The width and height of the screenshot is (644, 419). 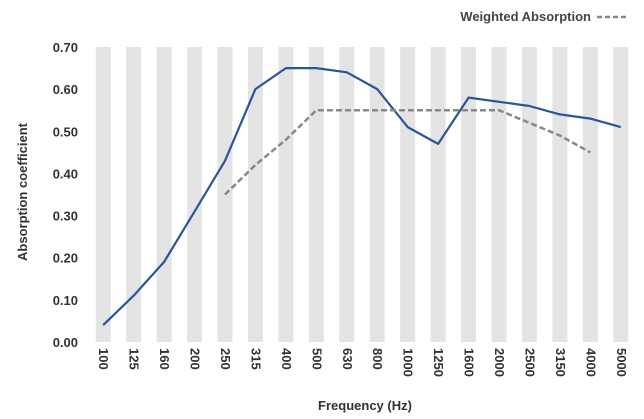 What do you see at coordinates (316, 359) in the screenshot?
I see `x-tick-label: 500` at bounding box center [316, 359].